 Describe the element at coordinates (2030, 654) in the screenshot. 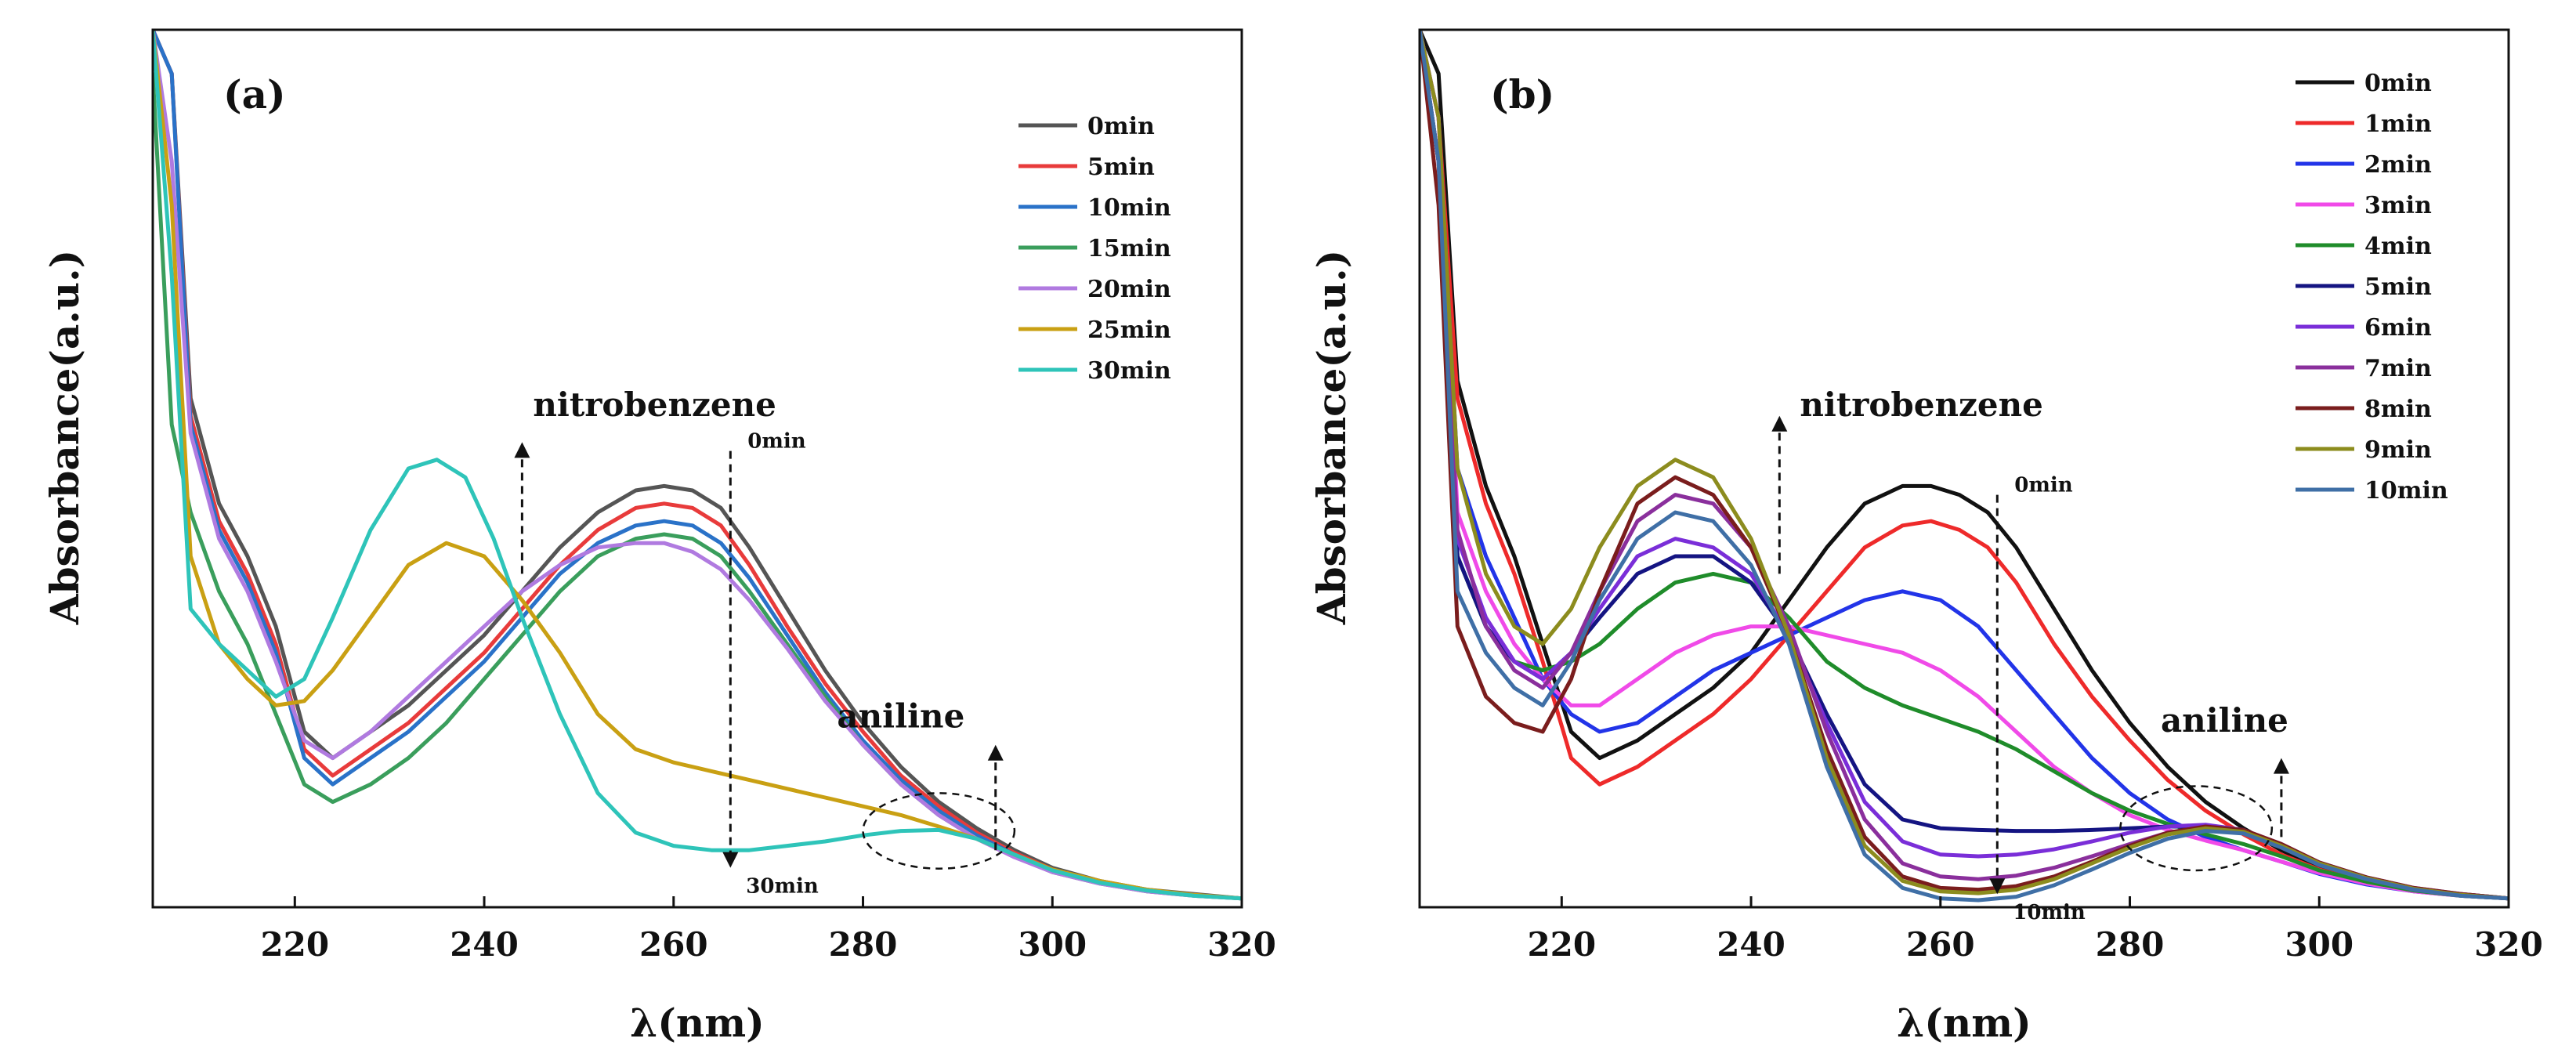

I see `annotations: nitrobenzene aniline 0min 10min` at that location.